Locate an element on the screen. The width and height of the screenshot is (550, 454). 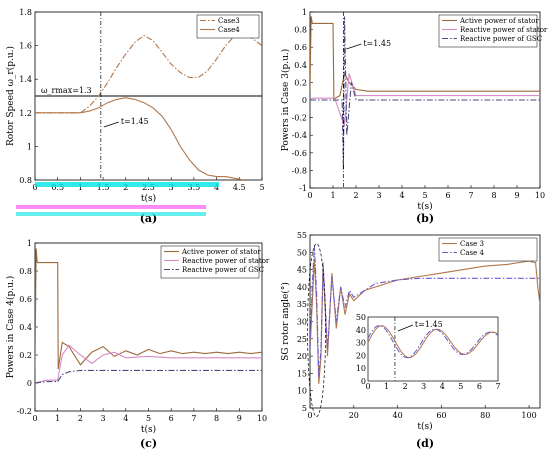
inset-y-tick-label: 0 is located at coordinates (363, 381).